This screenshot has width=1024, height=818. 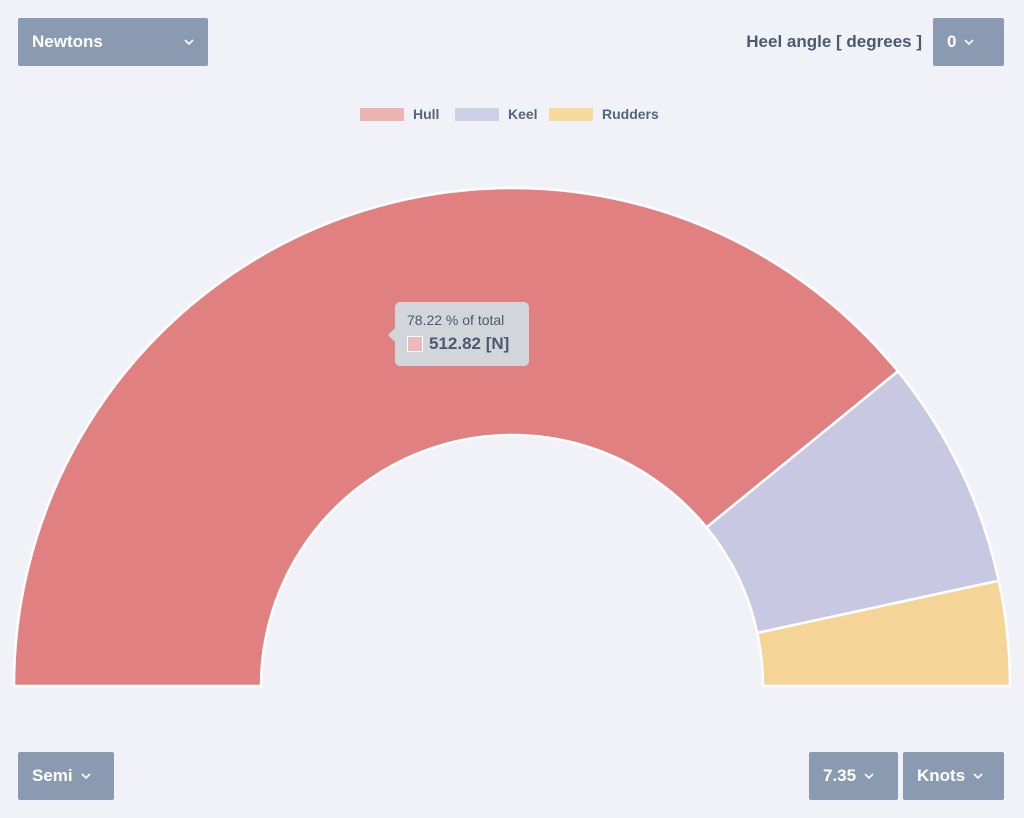 I want to click on heel-angle-value: 0, so click(x=952, y=41).